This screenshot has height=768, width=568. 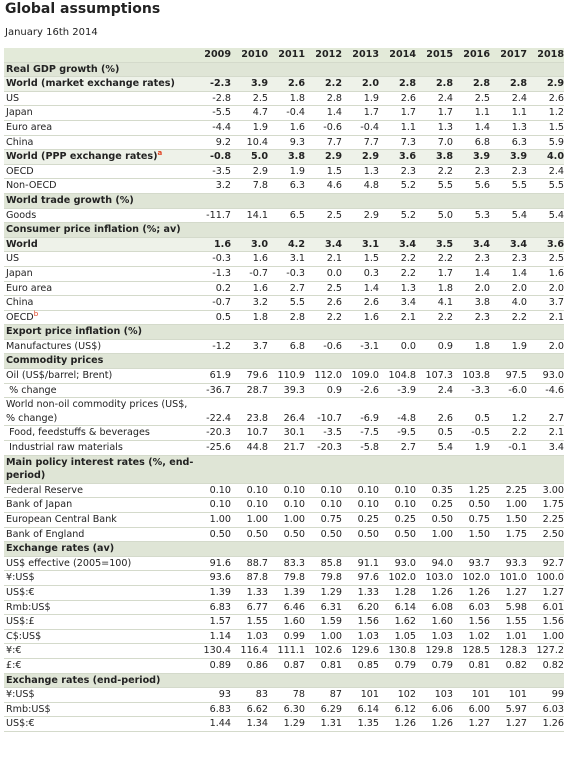 I want to click on row-label: Federal Reserve, so click(x=99, y=491).